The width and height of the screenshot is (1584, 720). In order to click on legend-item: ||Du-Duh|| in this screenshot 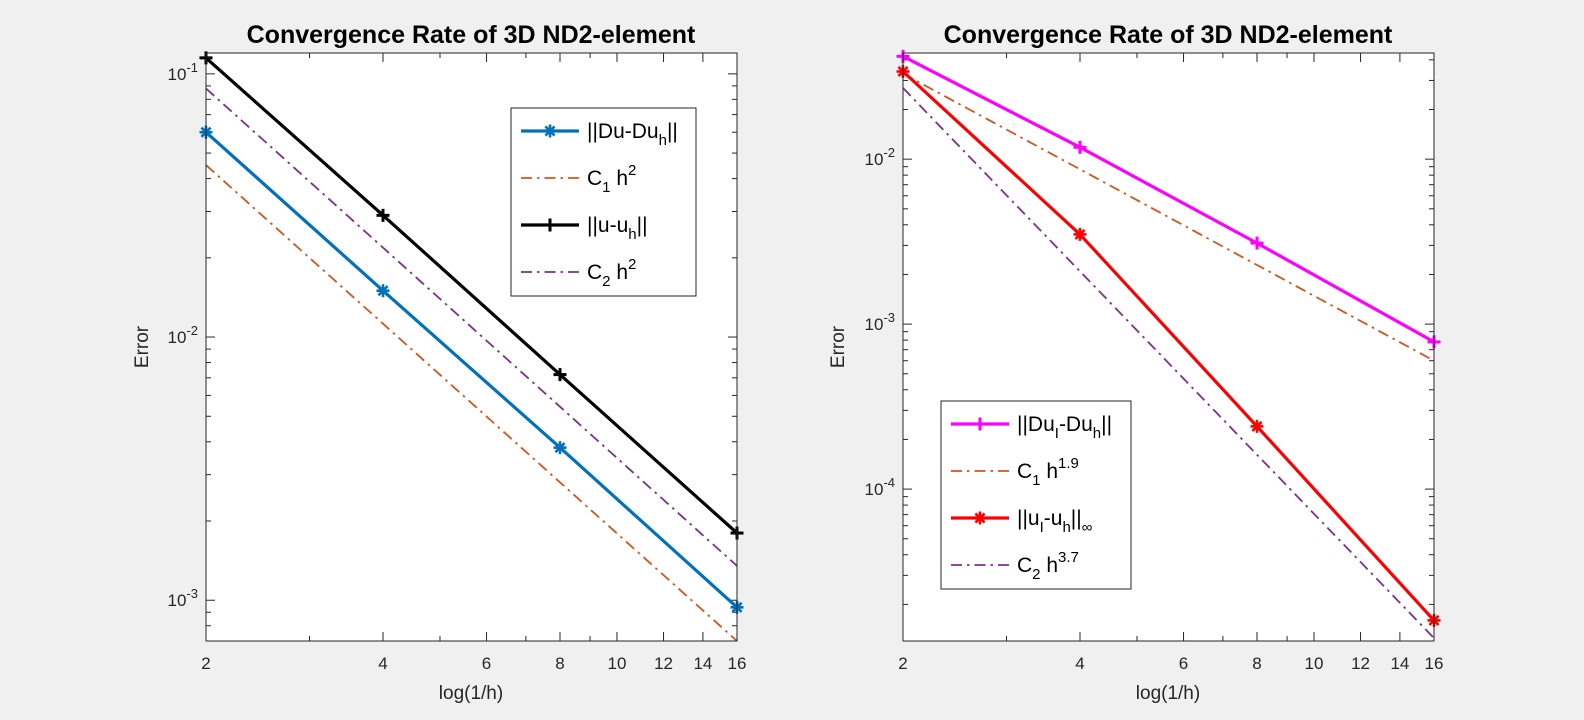, I will do `click(599, 134)`.